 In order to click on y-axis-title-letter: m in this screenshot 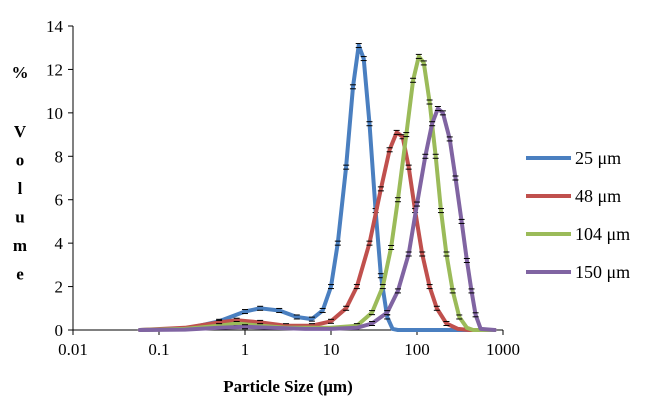, I will do `click(20, 245)`.